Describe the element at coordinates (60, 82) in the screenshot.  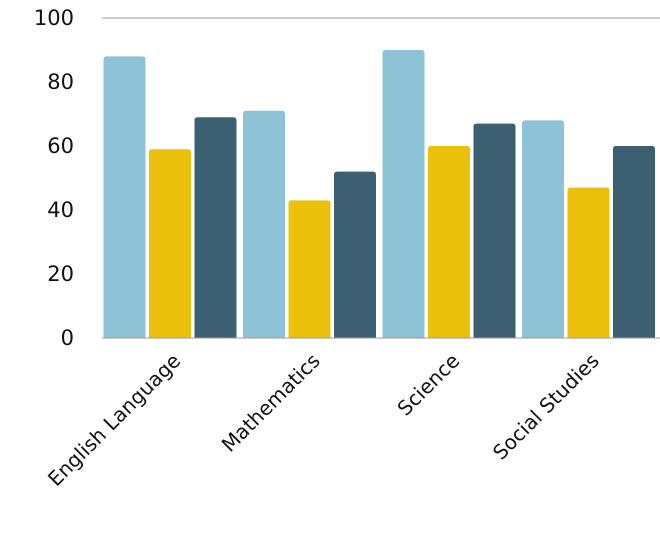
I see `y-tick-label: 80` at that location.